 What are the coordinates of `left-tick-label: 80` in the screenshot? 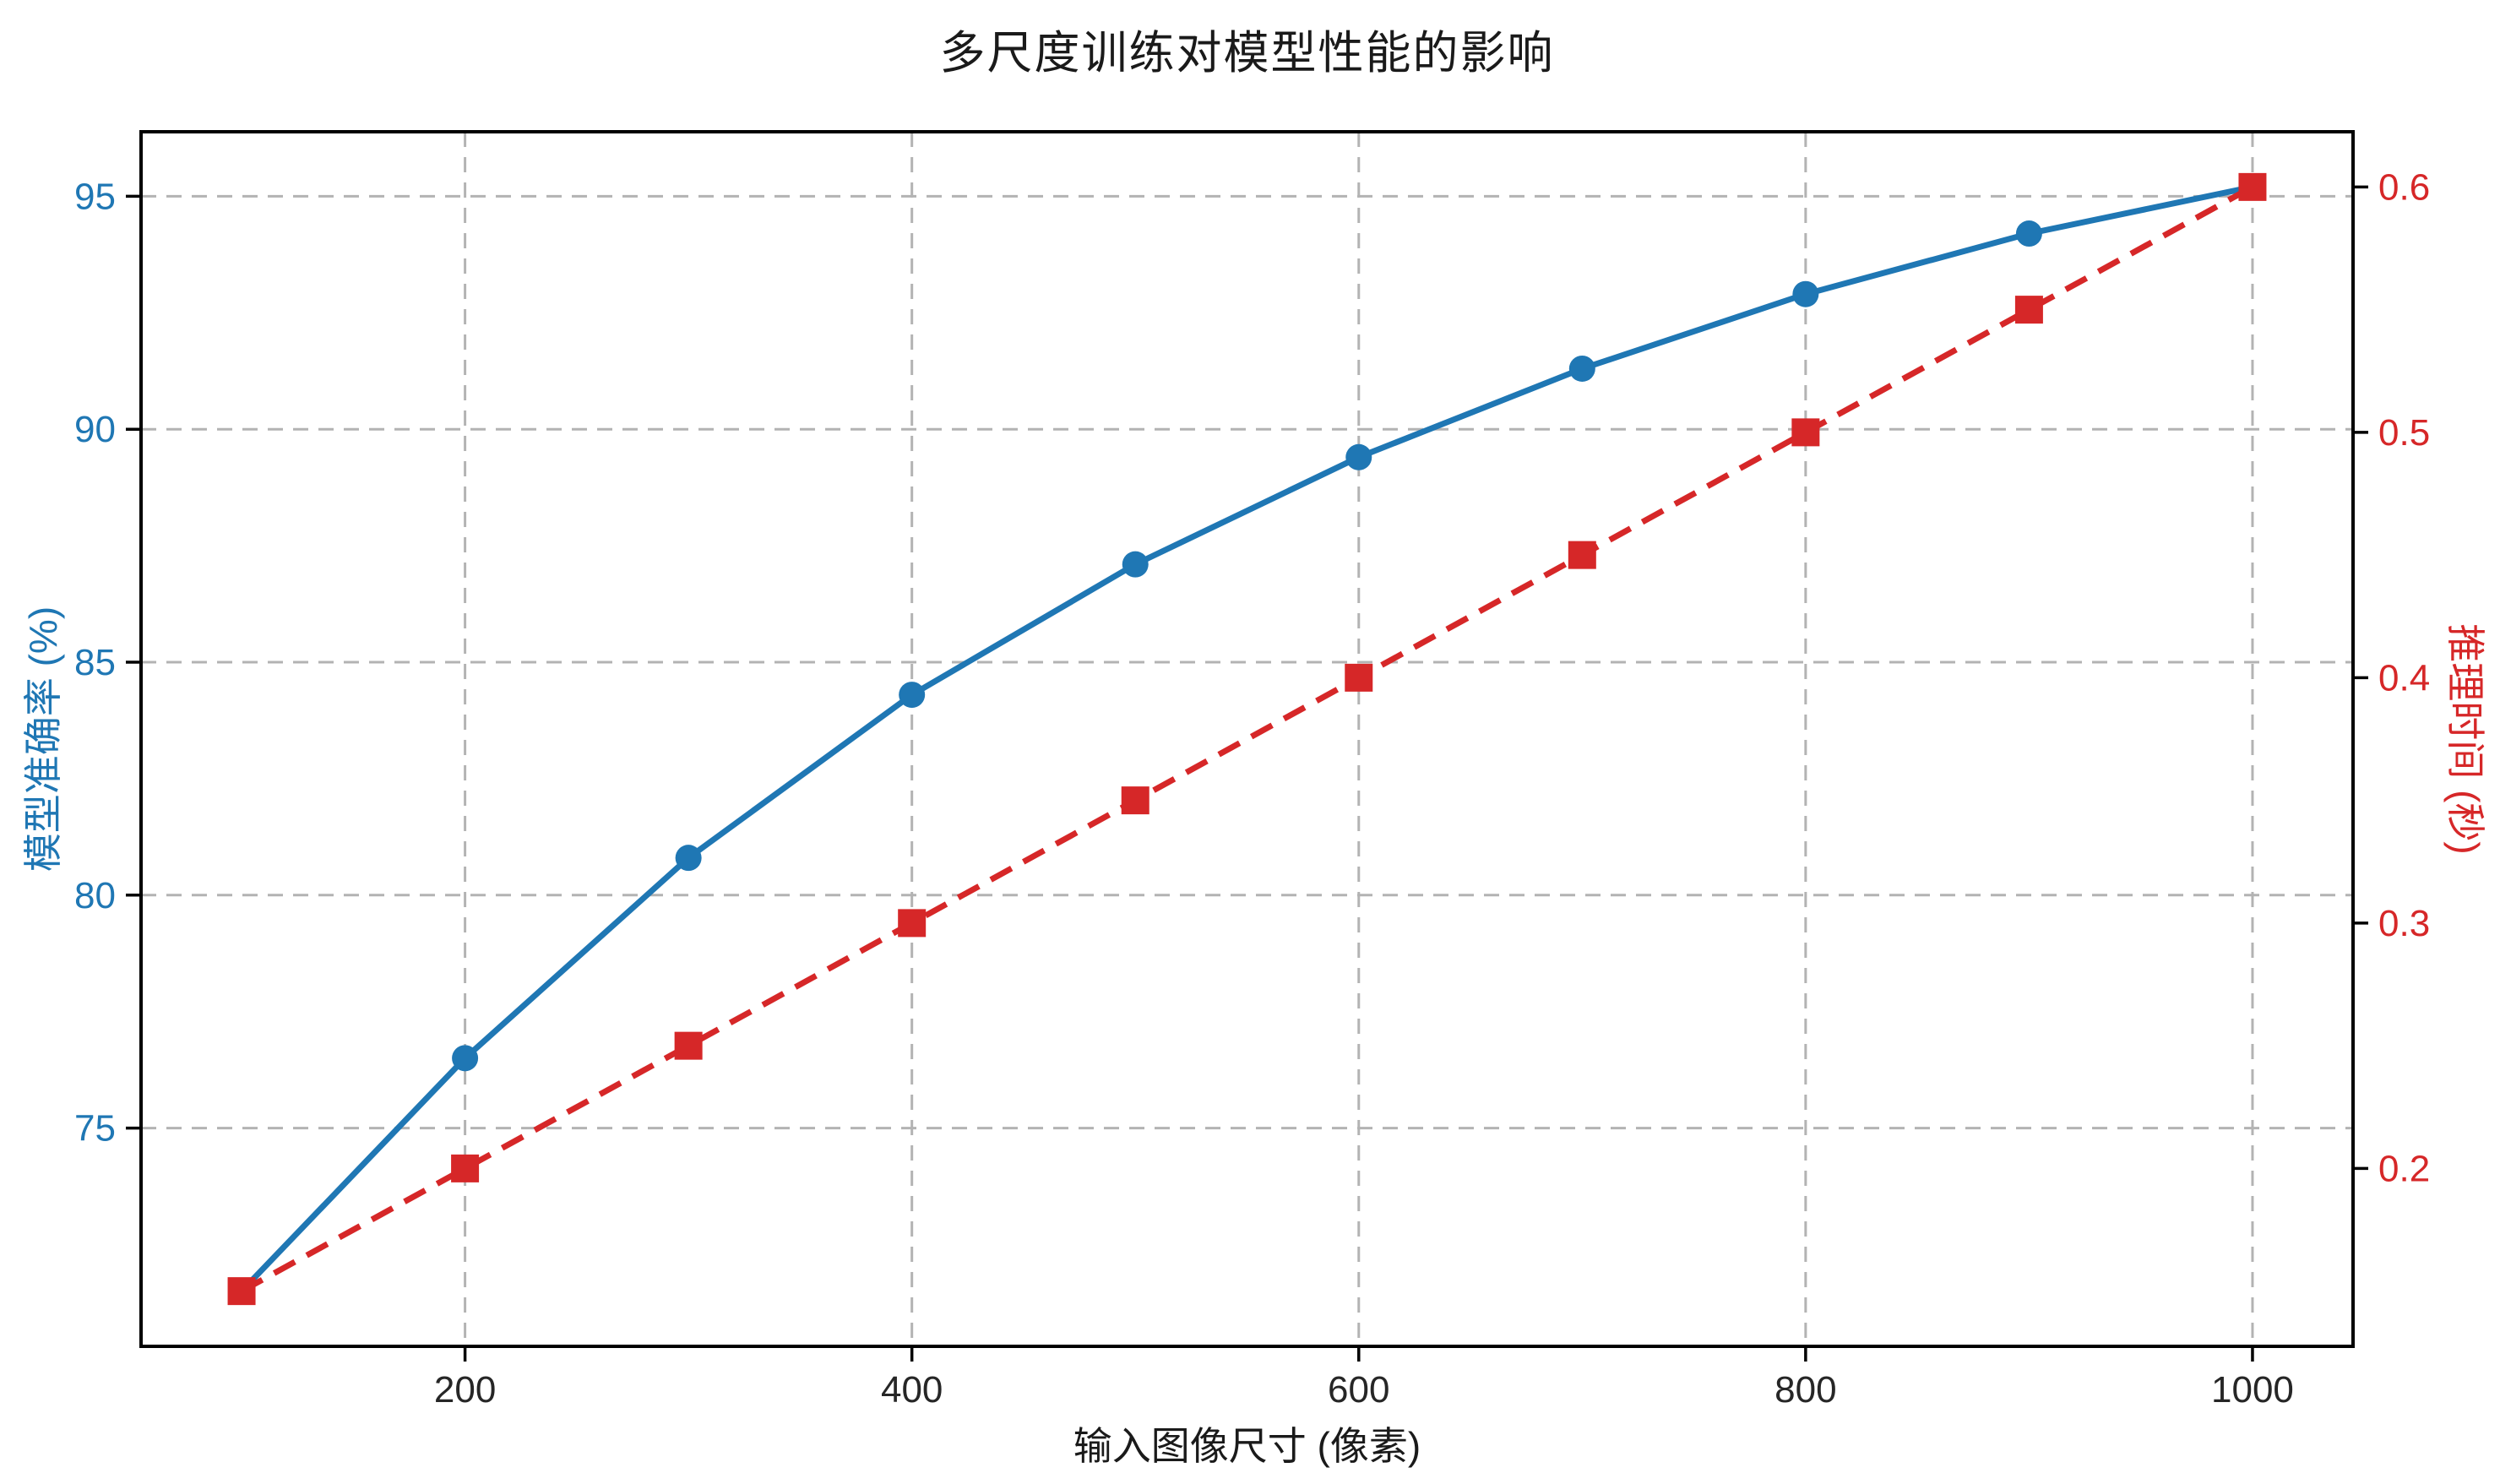 It's located at (95, 895).